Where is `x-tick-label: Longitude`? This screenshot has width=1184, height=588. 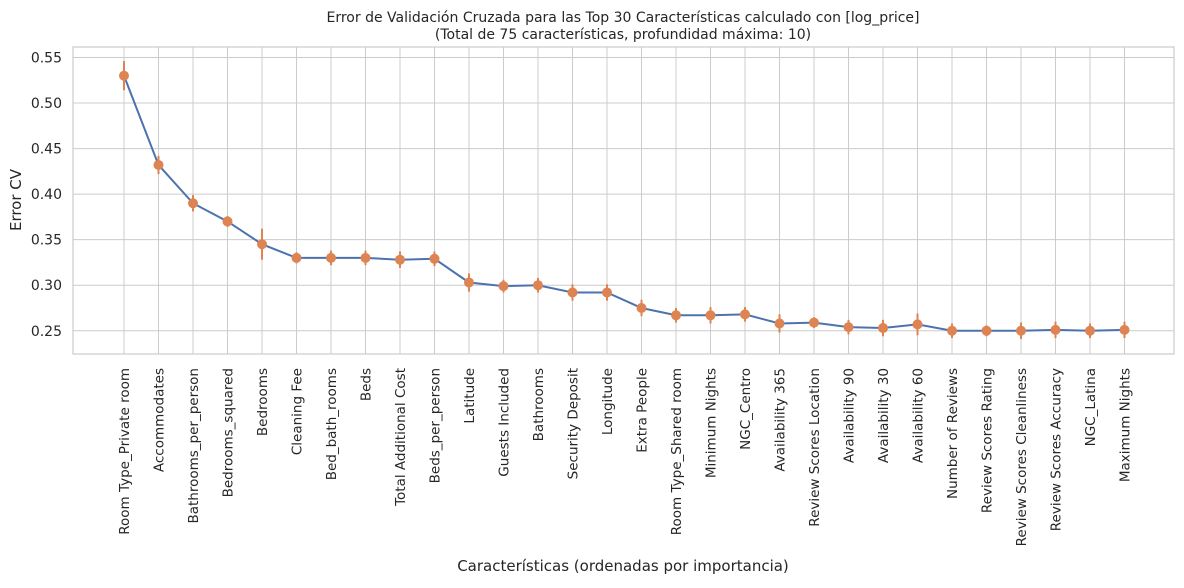
x-tick-label: Longitude is located at coordinates (608, 401).